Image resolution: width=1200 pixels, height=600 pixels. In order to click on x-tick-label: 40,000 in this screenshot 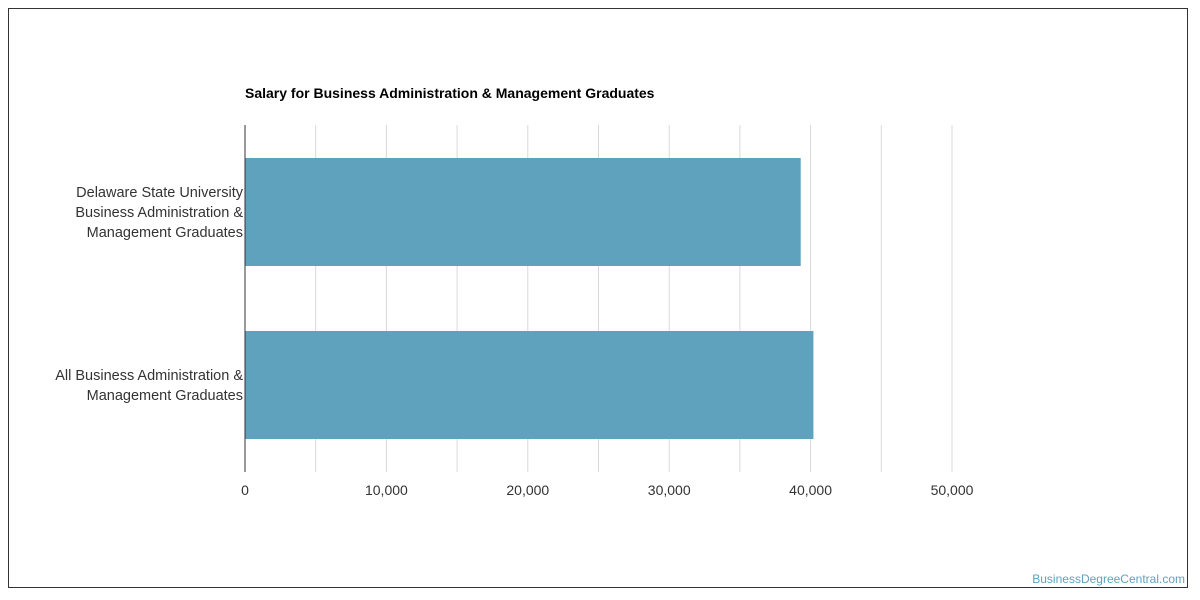, I will do `click(810, 490)`.